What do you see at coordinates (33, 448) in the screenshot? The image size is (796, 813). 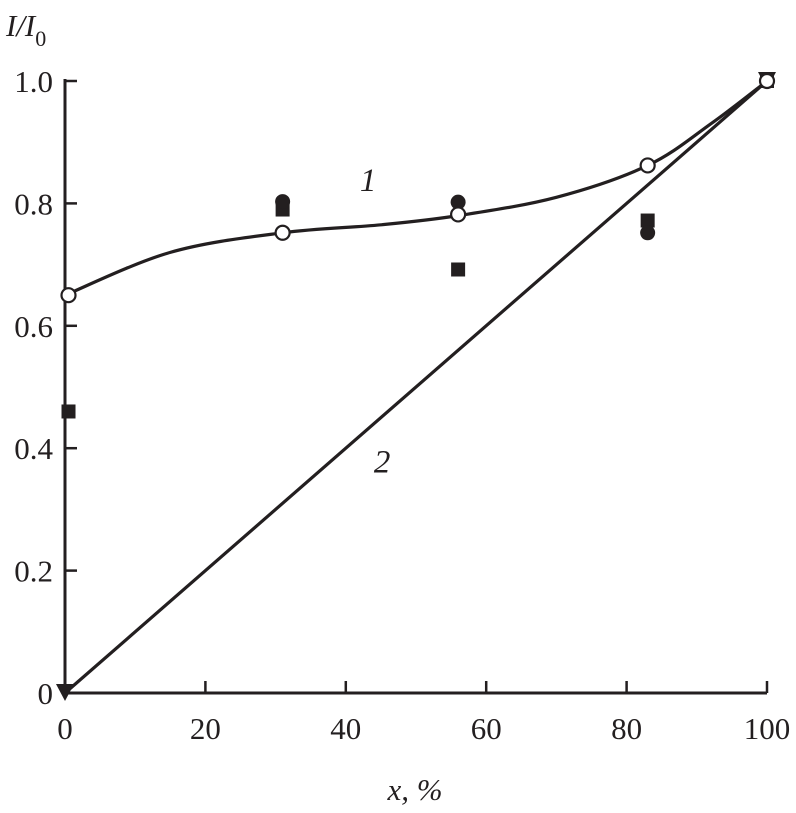 I see `y-tick-label: 0.4` at bounding box center [33, 448].